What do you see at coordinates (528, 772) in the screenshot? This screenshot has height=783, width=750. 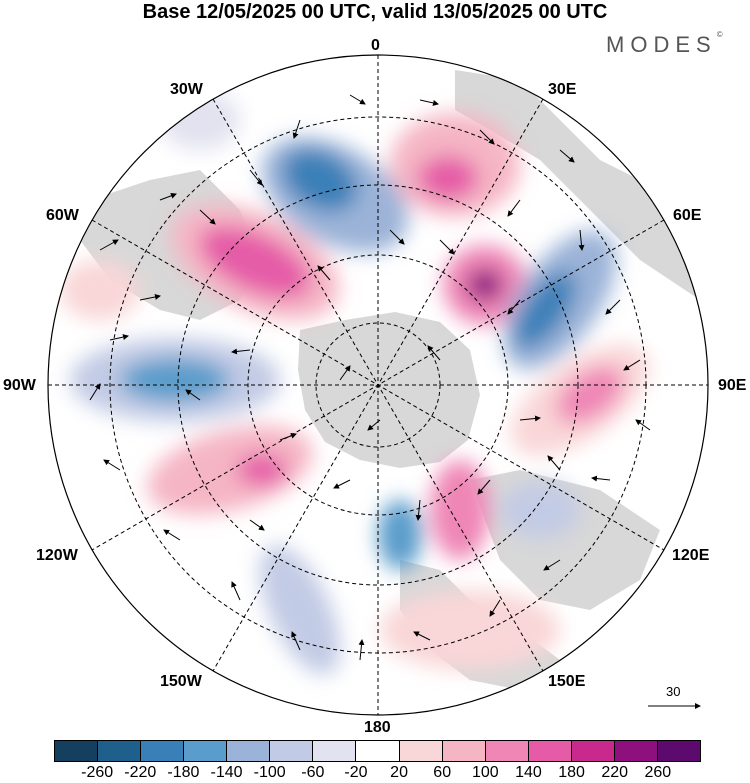 I see `colorbar-tick-label: 140` at bounding box center [528, 772].